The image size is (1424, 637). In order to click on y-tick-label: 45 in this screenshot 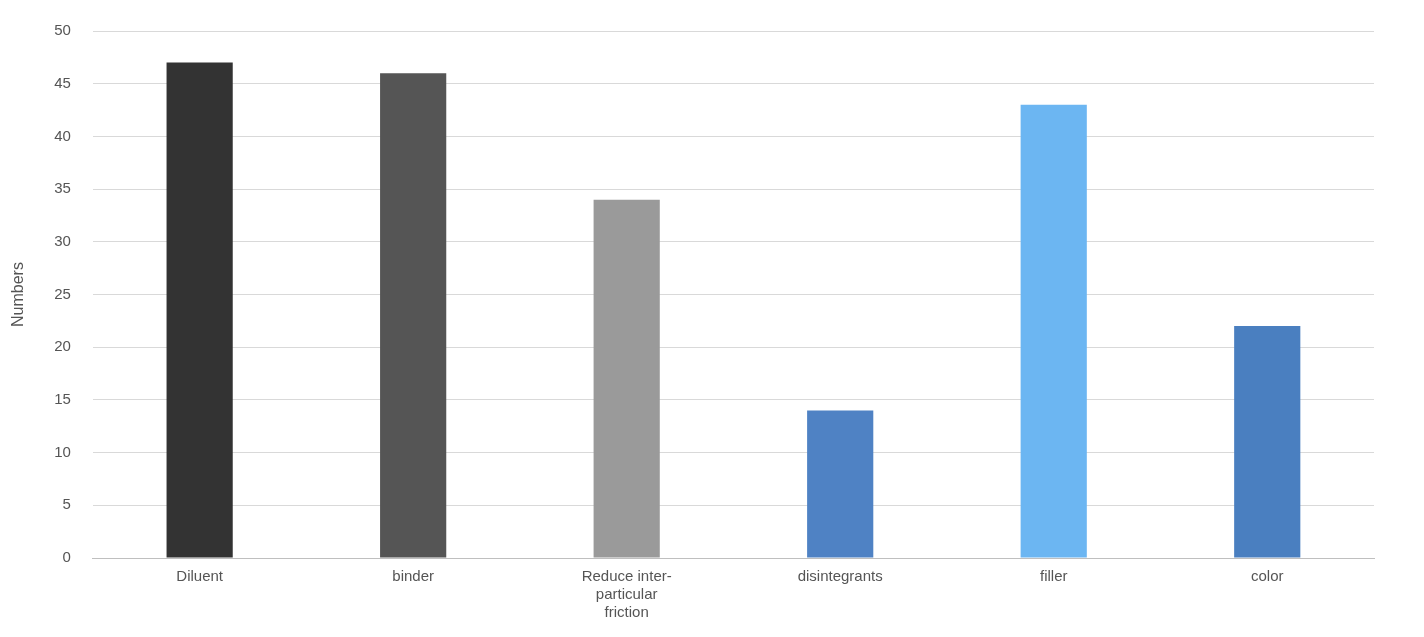, I will do `click(62, 82)`.